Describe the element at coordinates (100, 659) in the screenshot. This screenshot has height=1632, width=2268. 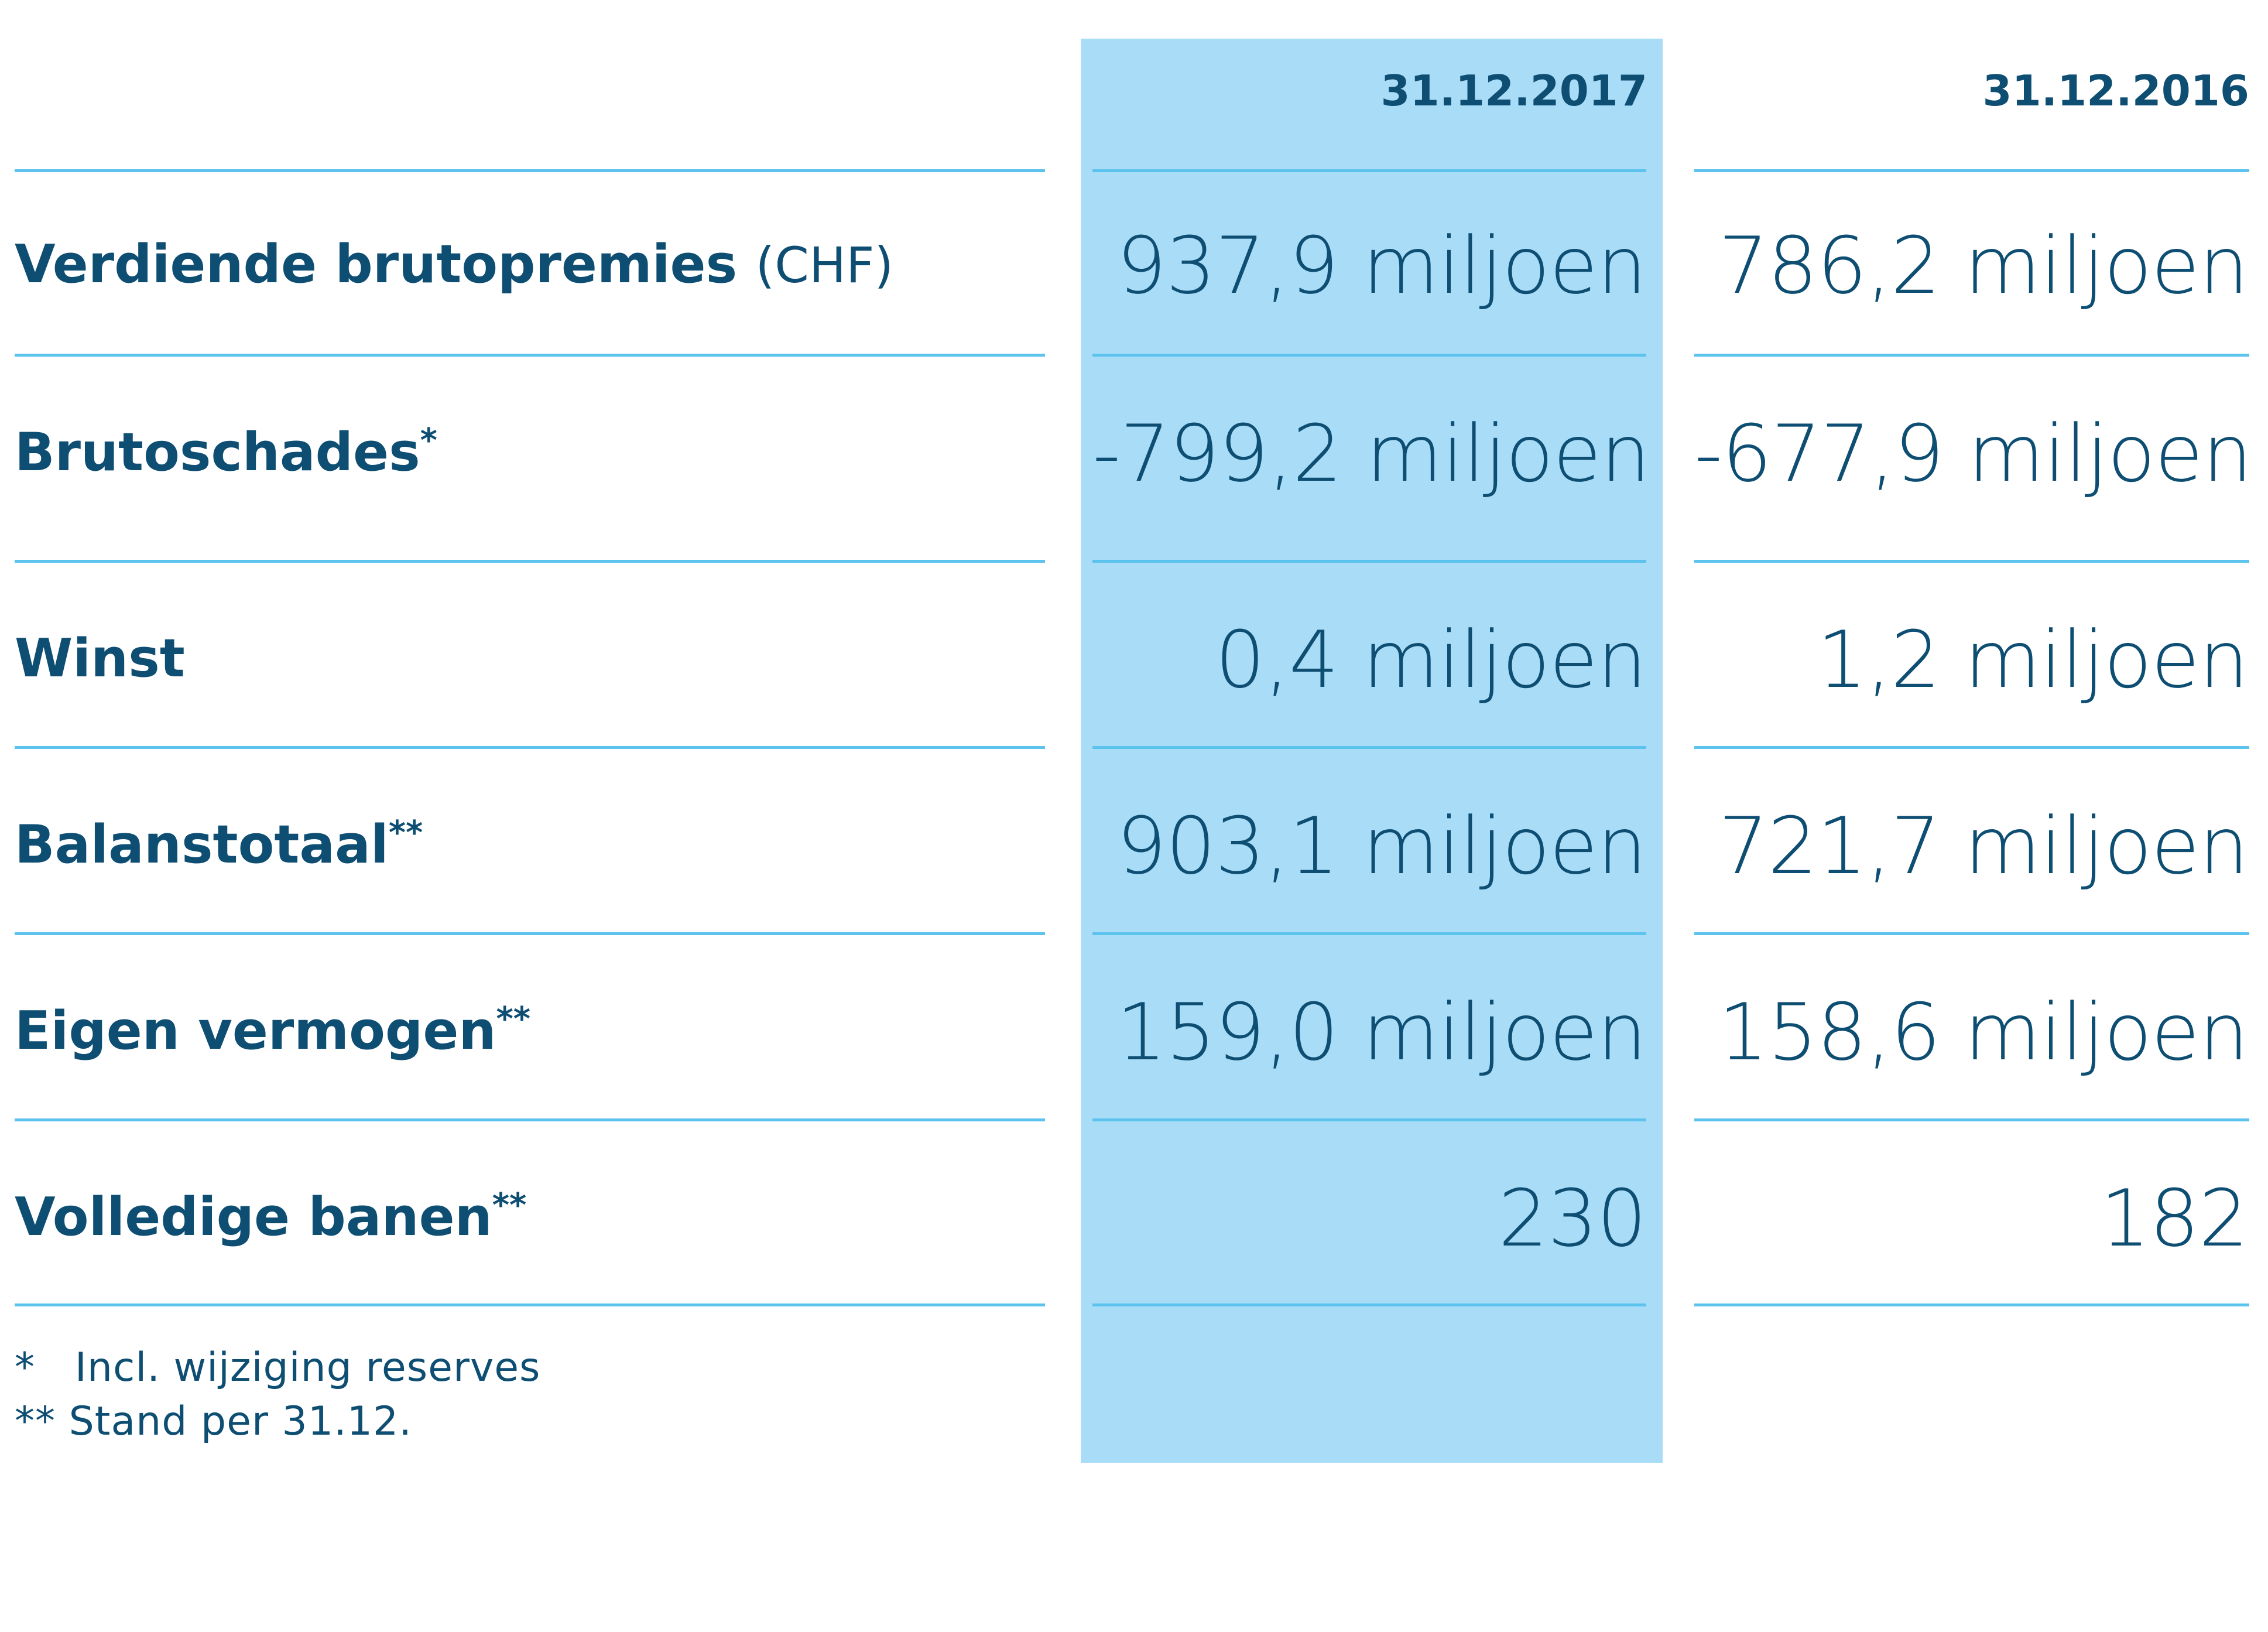
I see `row-label-text: Winst` at that location.